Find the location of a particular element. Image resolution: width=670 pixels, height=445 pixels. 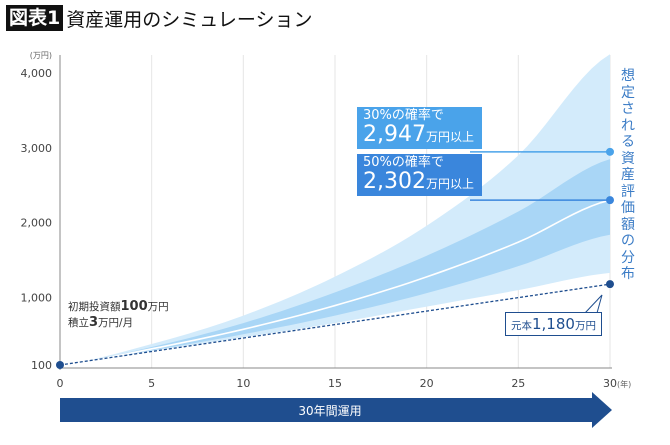

monthly-pre: 積立 is located at coordinates (78, 323).